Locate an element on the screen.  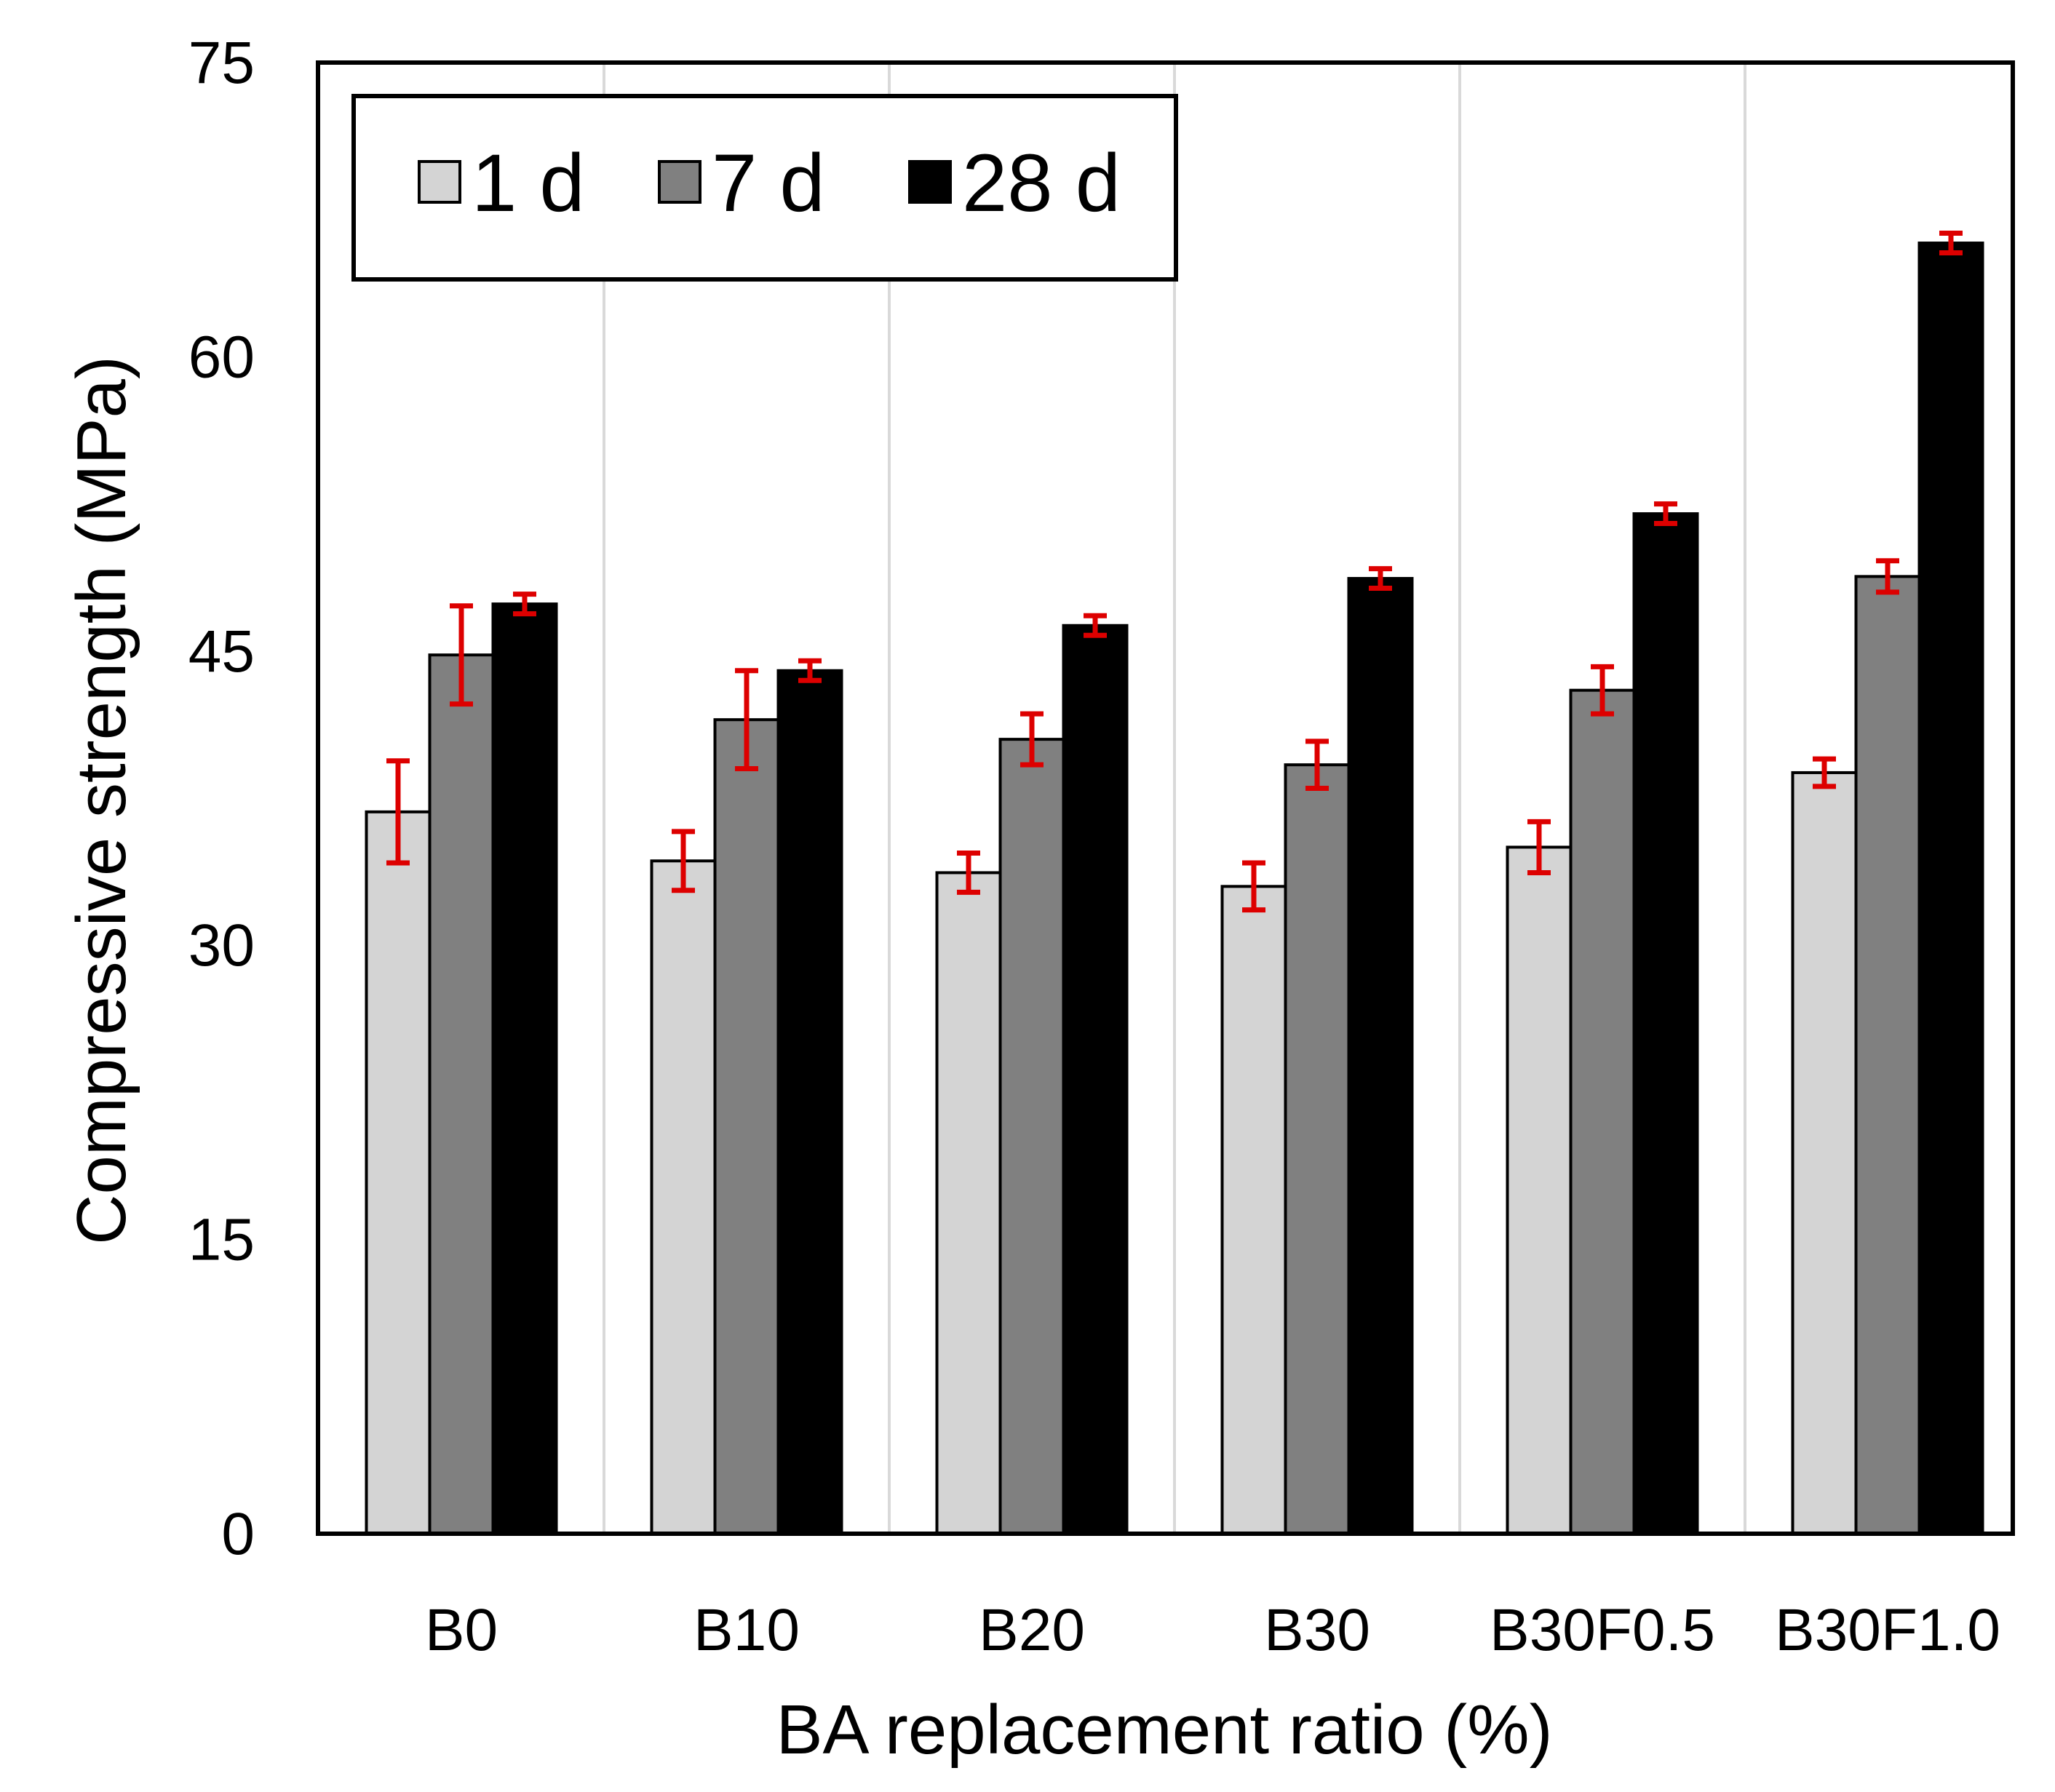
bar-28d-B30F0.5 is located at coordinates (1665, 1024).